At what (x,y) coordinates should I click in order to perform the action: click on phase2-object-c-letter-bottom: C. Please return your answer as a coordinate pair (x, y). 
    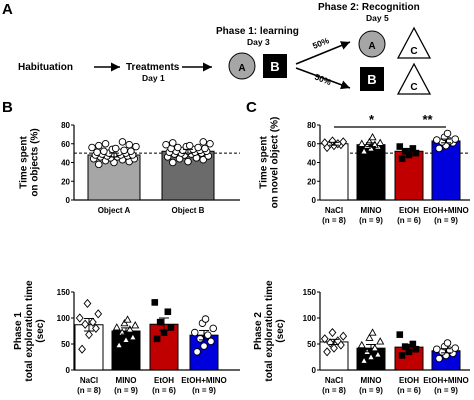
    Looking at the image, I should click on (413, 87).